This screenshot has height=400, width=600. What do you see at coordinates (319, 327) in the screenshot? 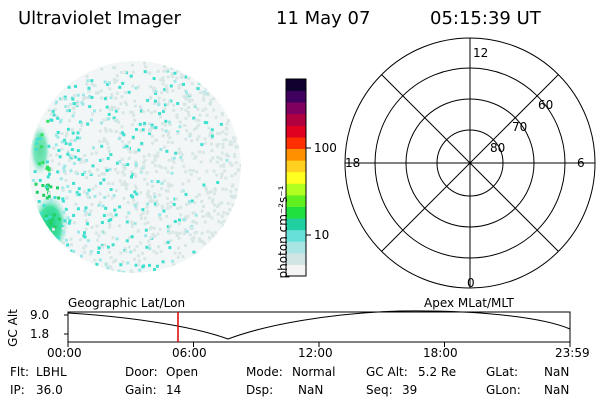
I see `timeline-frame` at bounding box center [319, 327].